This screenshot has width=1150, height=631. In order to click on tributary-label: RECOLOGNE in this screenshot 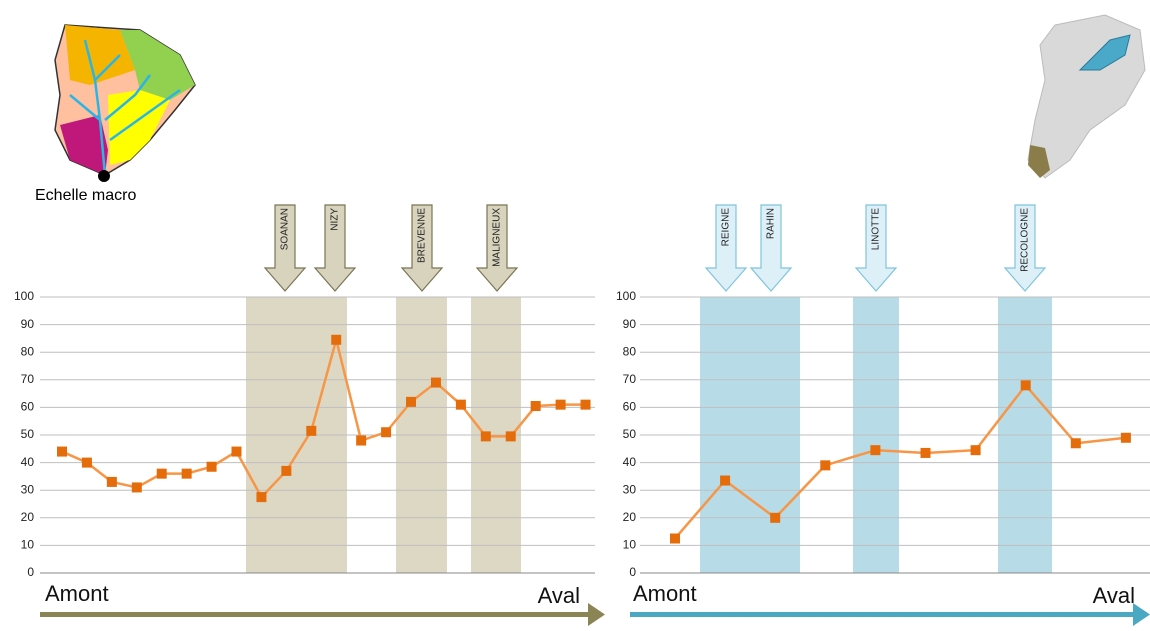, I will do `click(1025, 240)`.